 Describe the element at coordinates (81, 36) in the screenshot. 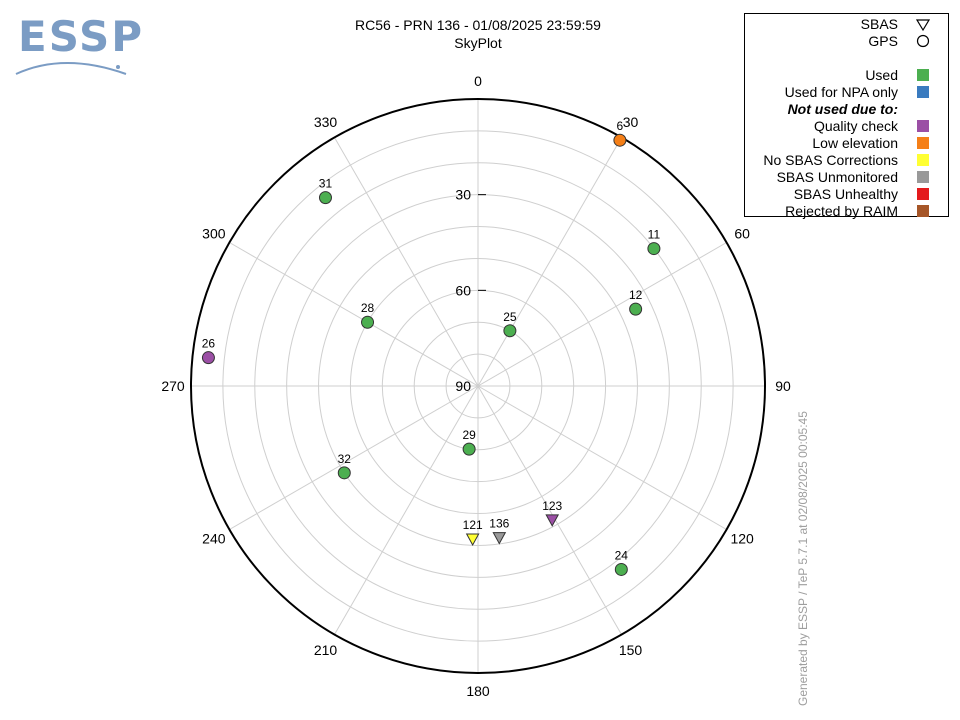

I see `logo-text: ESSP` at that location.